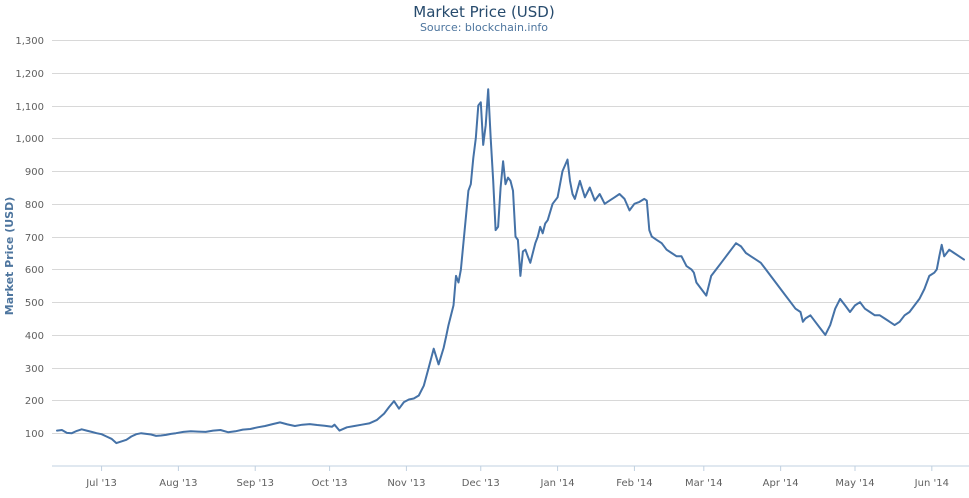 The height and width of the screenshot is (498, 969). What do you see at coordinates (406, 483) in the screenshot?
I see `x-tick-label: Nov '13` at bounding box center [406, 483].